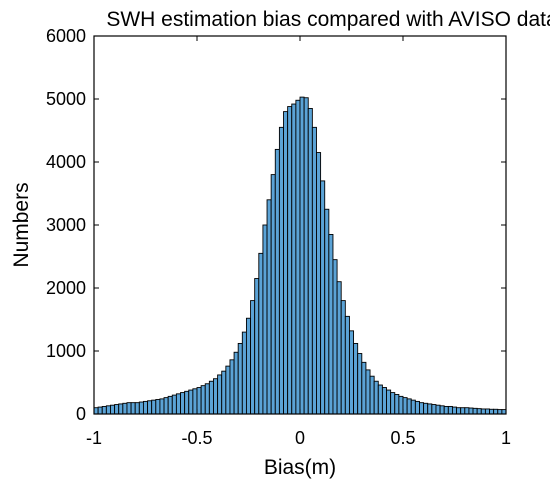  What do you see at coordinates (402, 438) in the screenshot?
I see `x-tick-label: 0.5` at bounding box center [402, 438].